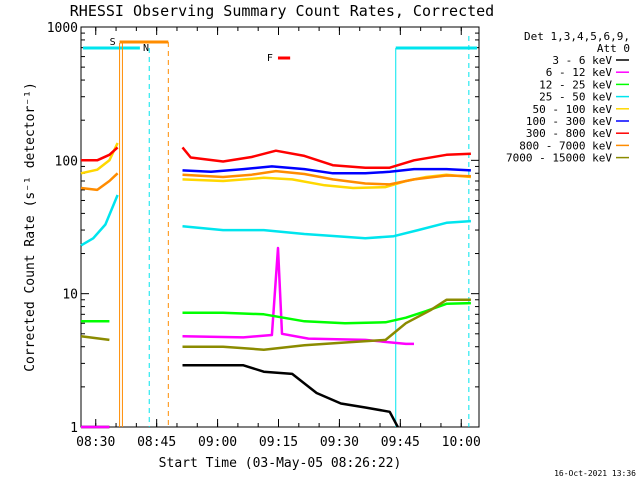 The image size is (640, 480). Describe the element at coordinates (613, 48) in the screenshot. I see `legend-header-line-2: Att 0` at that location.